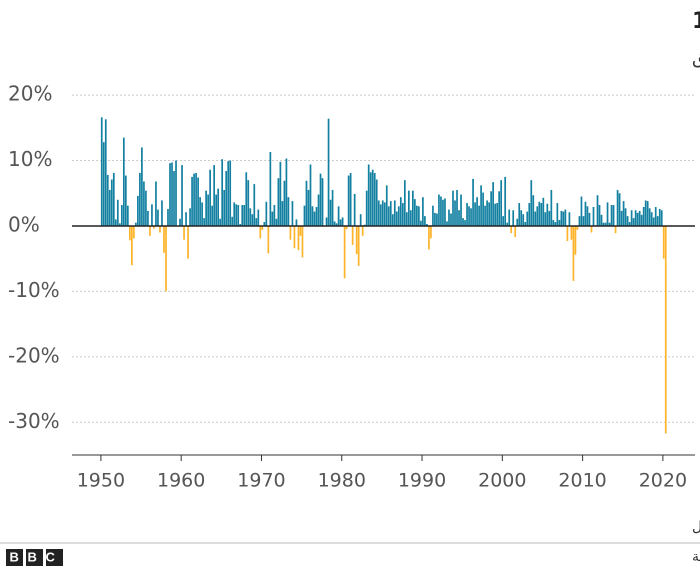 The image size is (700, 571). What do you see at coordinates (34, 290) in the screenshot?
I see `y-tick-label: -10%` at bounding box center [34, 290].